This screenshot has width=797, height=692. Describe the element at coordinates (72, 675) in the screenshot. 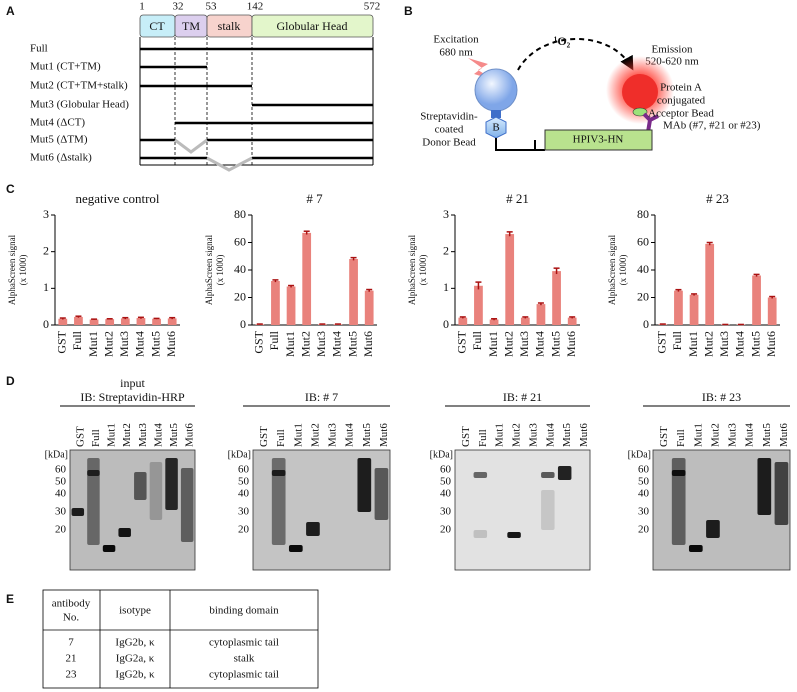

I see `table-cell: 23` at that location.